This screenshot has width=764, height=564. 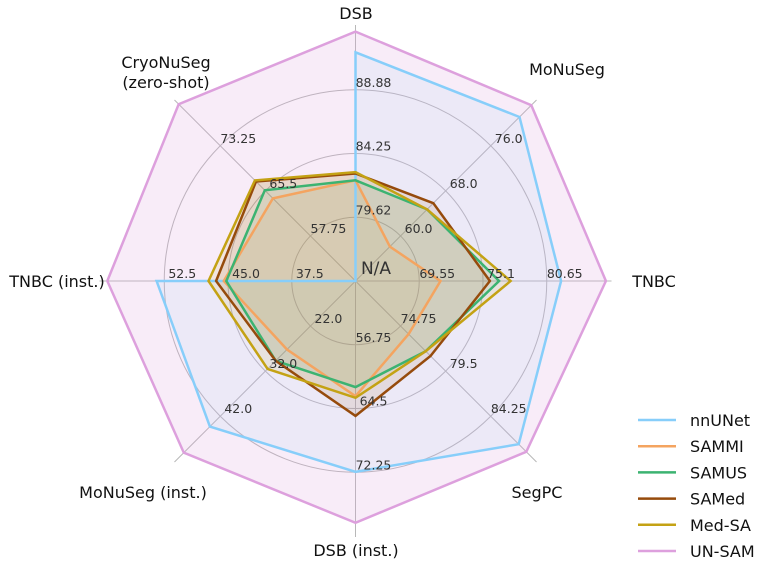 I want to click on tick-label: 65.5, so click(x=283, y=183).